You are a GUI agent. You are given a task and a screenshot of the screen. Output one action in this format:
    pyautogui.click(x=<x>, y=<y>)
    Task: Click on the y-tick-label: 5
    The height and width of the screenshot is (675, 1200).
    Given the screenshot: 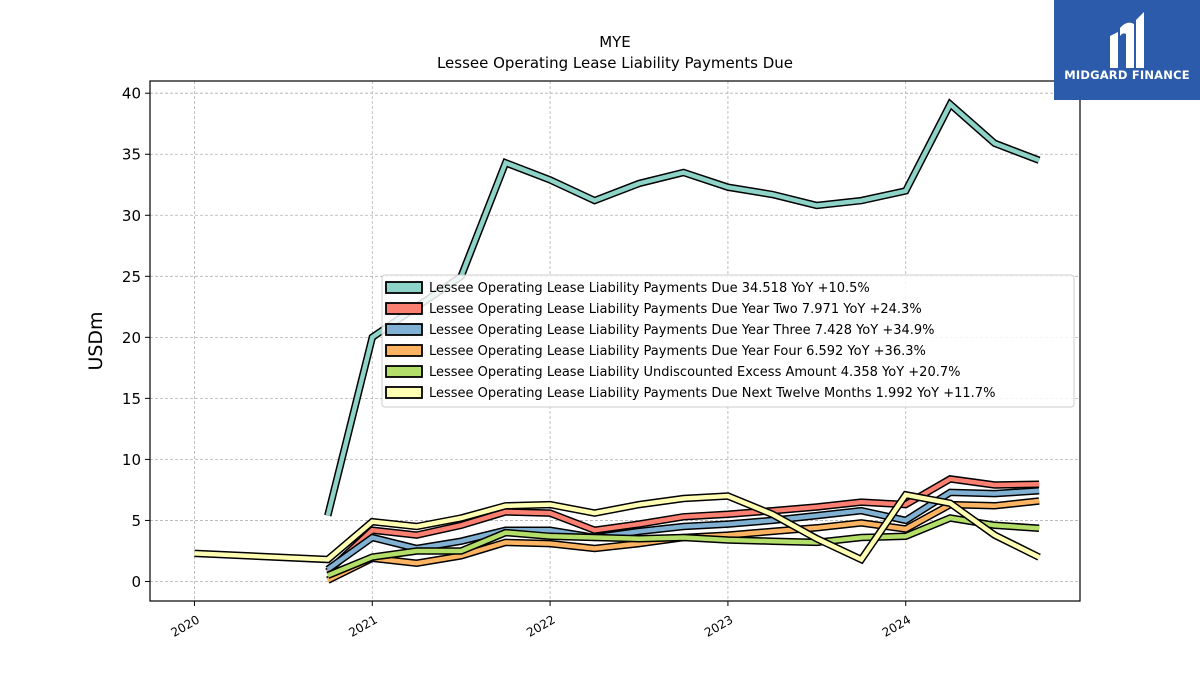 What is the action you would take?
    pyautogui.click(x=136, y=521)
    